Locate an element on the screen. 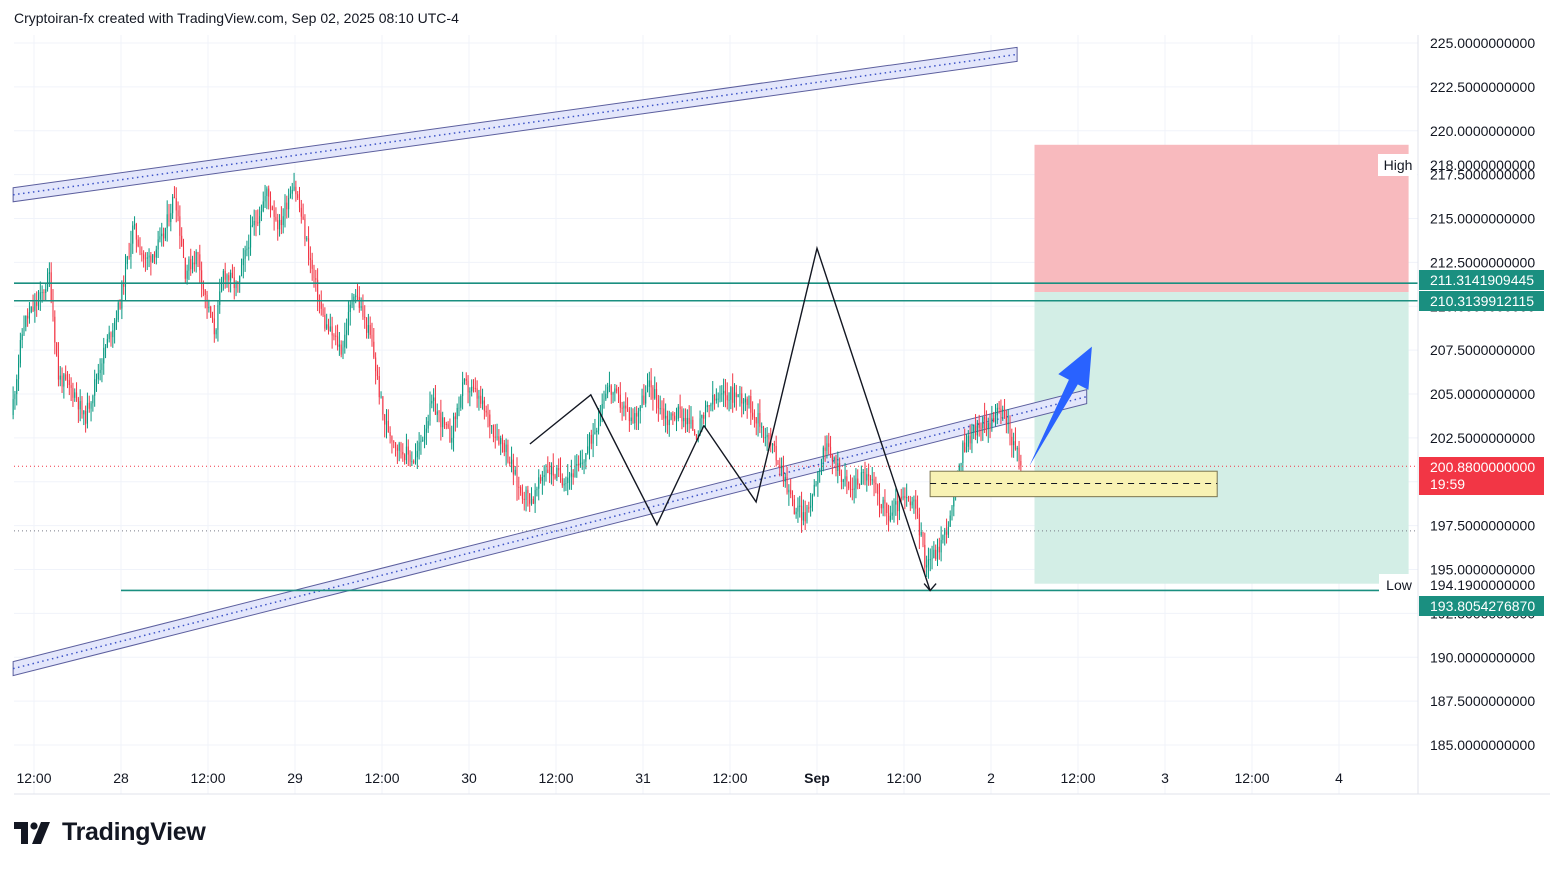 This screenshot has width=1563, height=870. level-tag-3: 193.8054276870 is located at coordinates (1482, 606).